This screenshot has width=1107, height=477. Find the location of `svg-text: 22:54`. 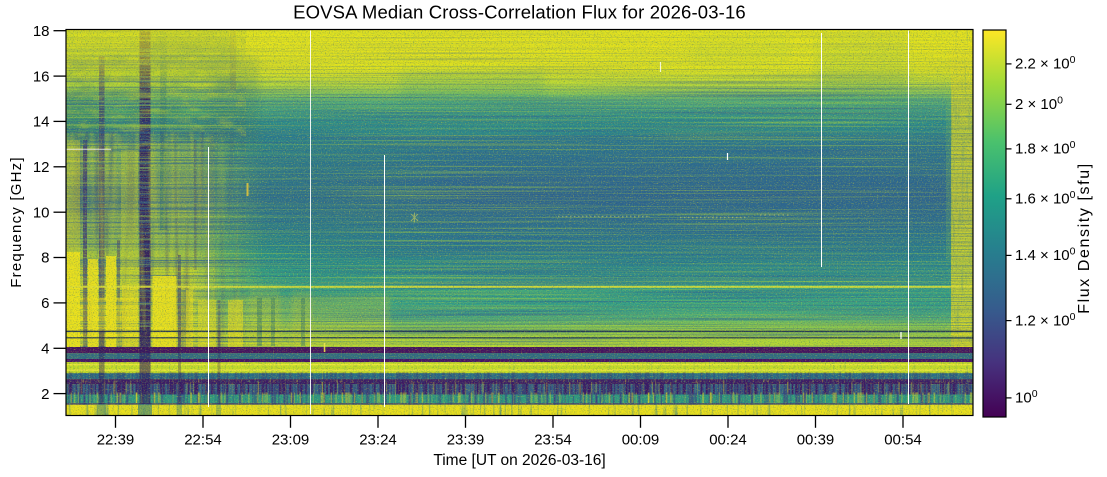

svg-text: 22:54 is located at coordinates (203, 439).